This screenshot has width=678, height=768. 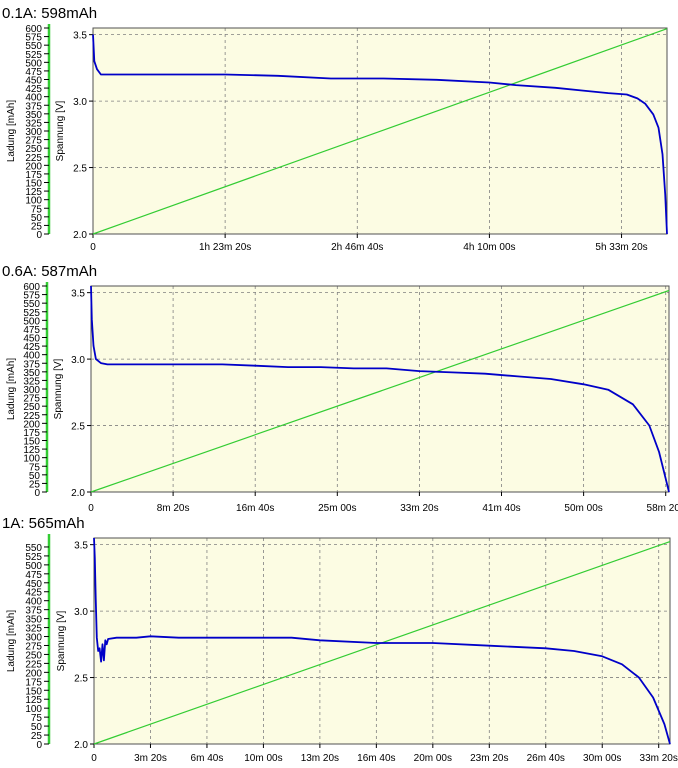 I want to click on charge-tick-label: 0, so click(x=39, y=745).